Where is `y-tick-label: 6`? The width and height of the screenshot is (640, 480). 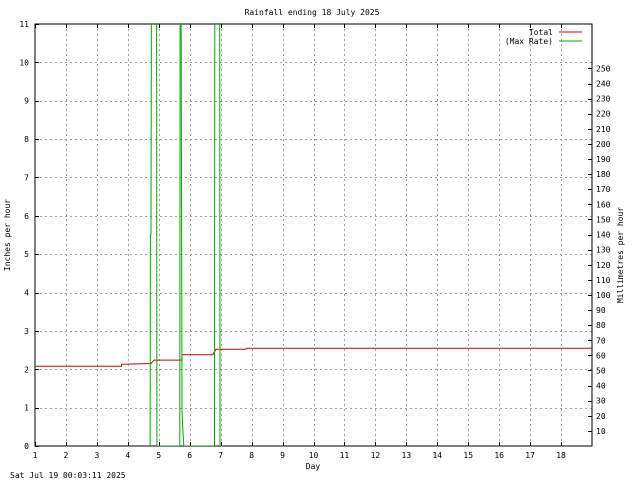 y-tick-label: 6 is located at coordinates (26, 216).